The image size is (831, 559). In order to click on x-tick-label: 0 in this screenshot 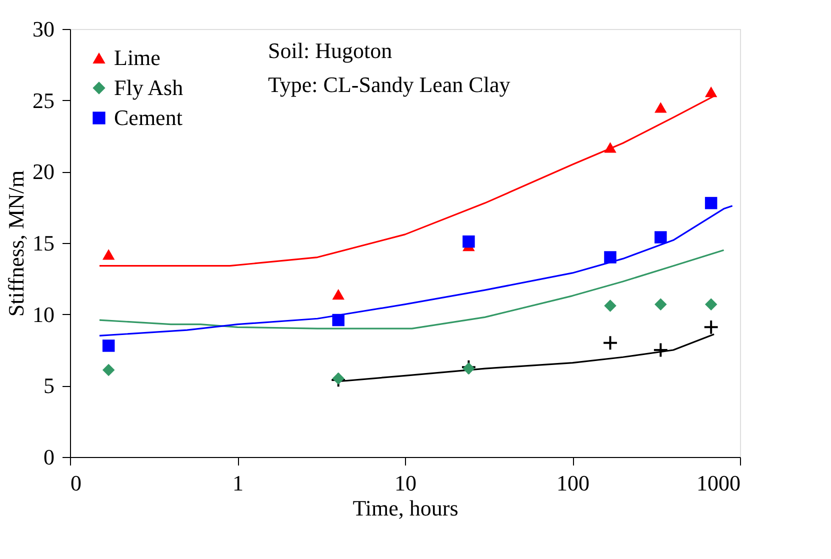, I will do `click(76, 483)`.